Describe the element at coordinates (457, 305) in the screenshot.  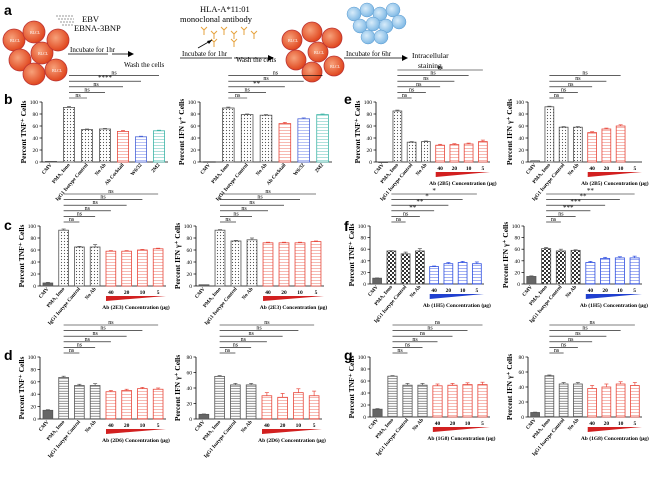
I see `ramp-label: Ab (1H5) Concentration (μg)` at that location.